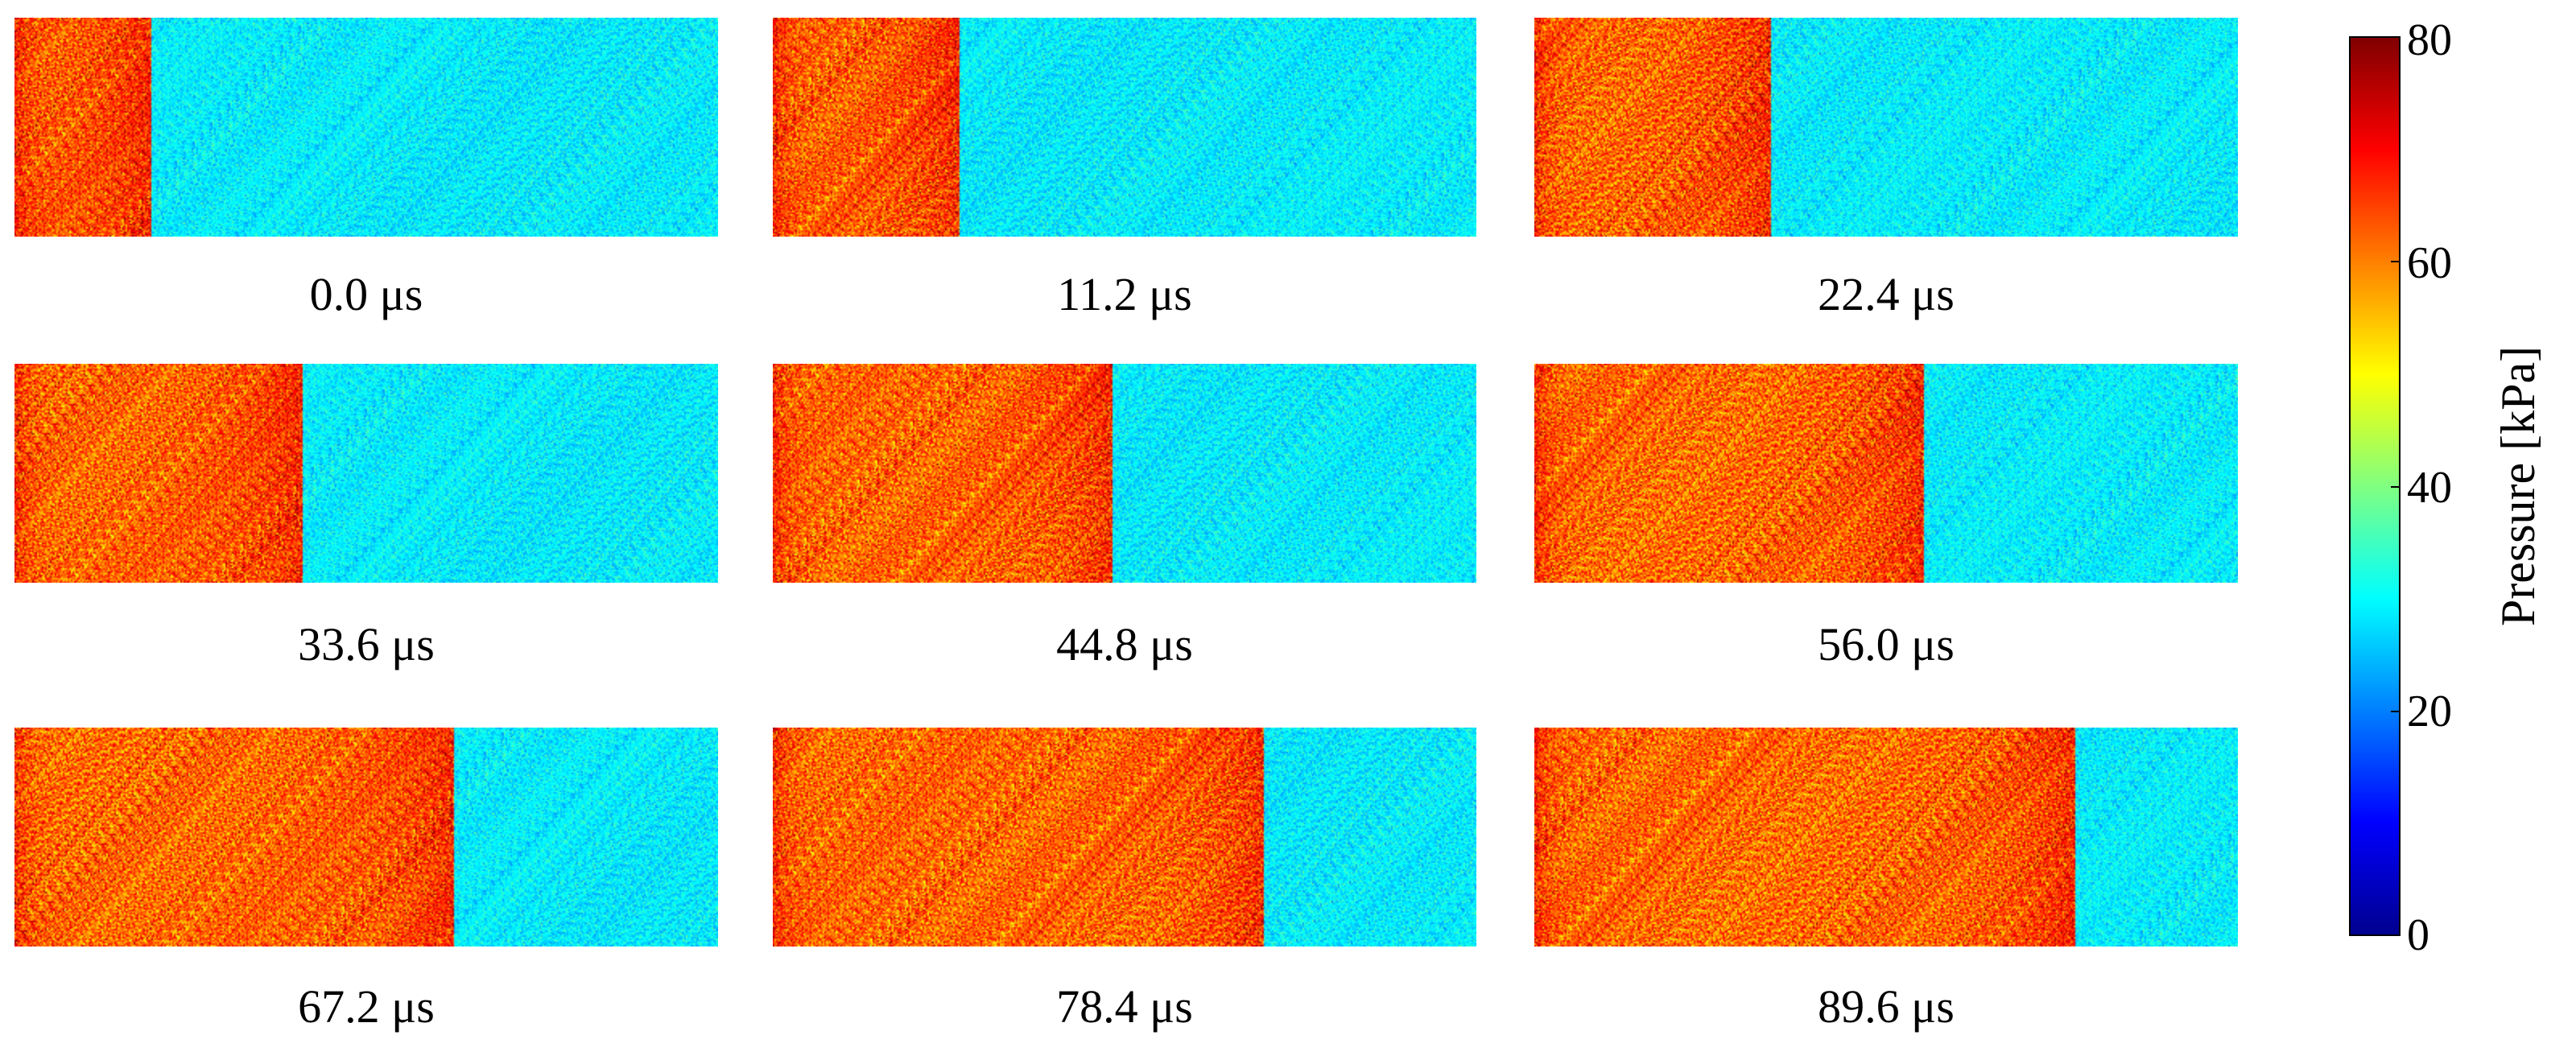 The height and width of the screenshot is (1060, 2576). Describe the element at coordinates (1124, 1006) in the screenshot. I see `time-label: 78.4 μs` at that location.